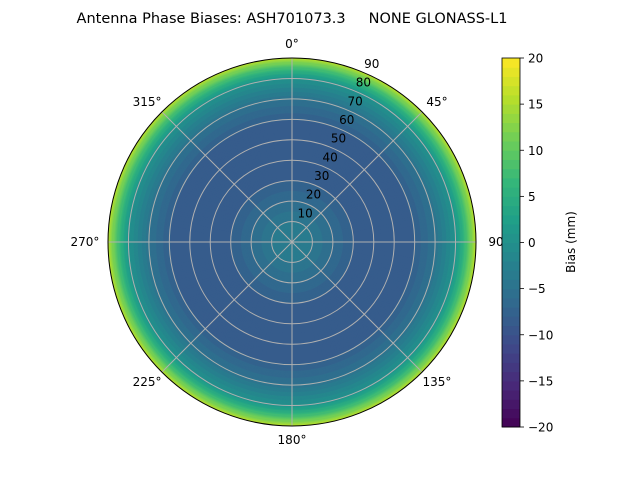  I want to click on colorbar-tick-label: 15, so click(535, 105).